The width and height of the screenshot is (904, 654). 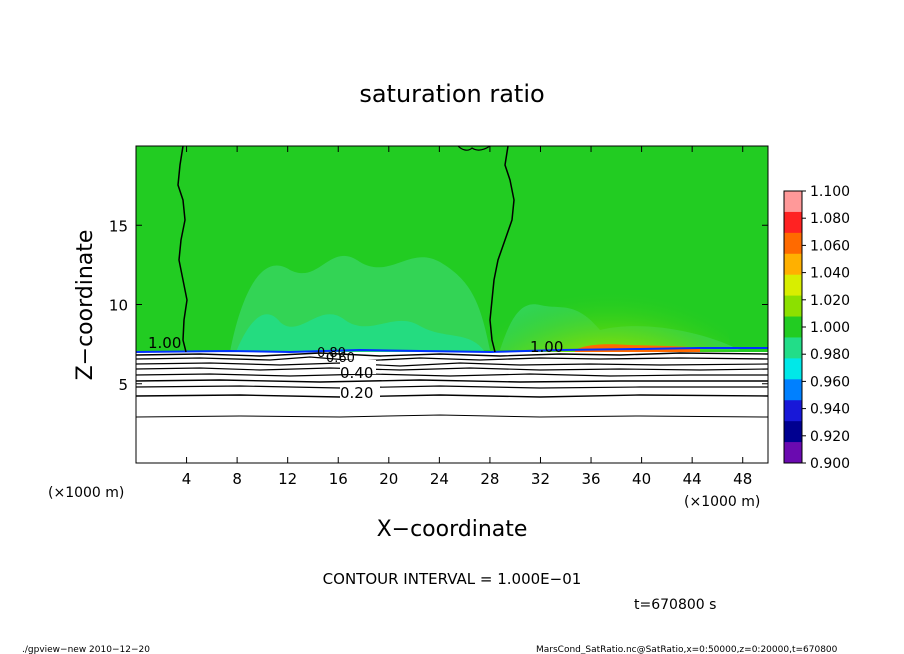 What do you see at coordinates (590, 479) in the screenshot?
I see `x-tick-label: 36` at bounding box center [590, 479].